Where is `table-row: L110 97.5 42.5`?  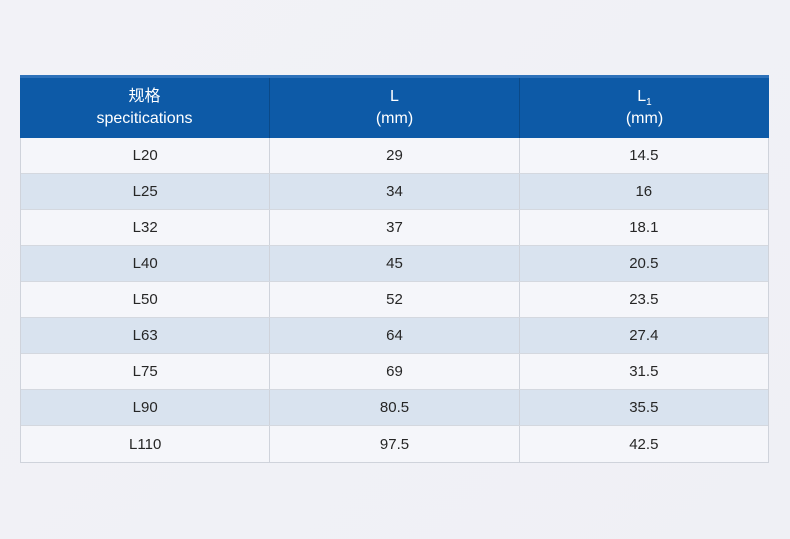
table-row: L110 97.5 42.5 is located at coordinates (394, 444).